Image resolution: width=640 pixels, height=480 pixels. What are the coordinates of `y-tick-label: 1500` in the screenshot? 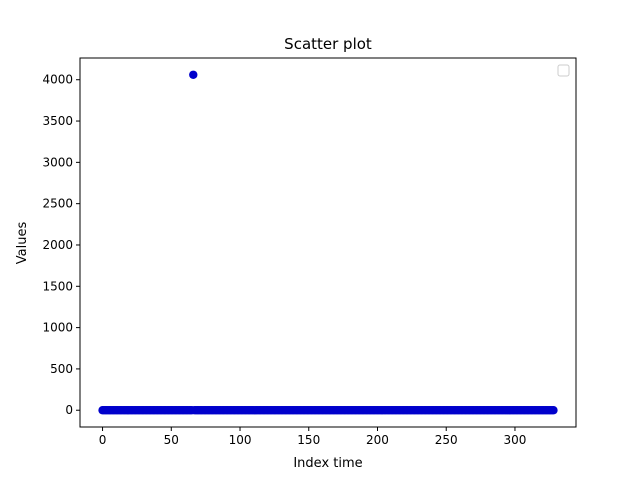 It's located at (57, 286).